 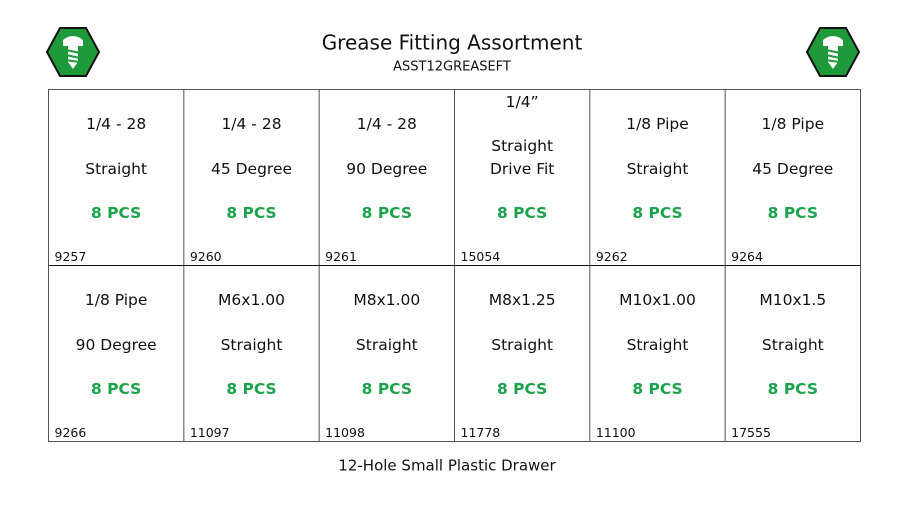 I want to click on cell-line: M6x1.00, so click(x=251, y=300).